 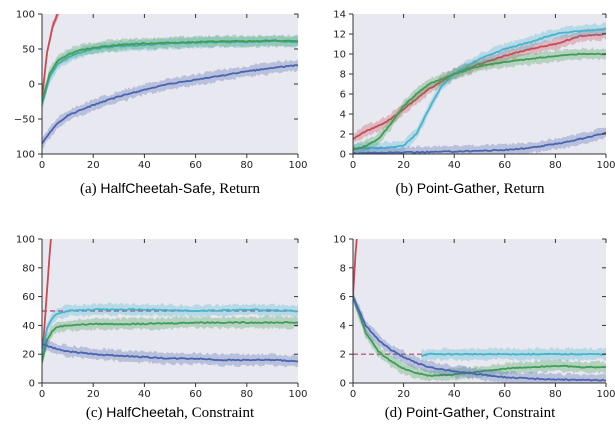 I want to click on caption-d: (d) Point-Gather, Constraint, so click(x=470, y=413).